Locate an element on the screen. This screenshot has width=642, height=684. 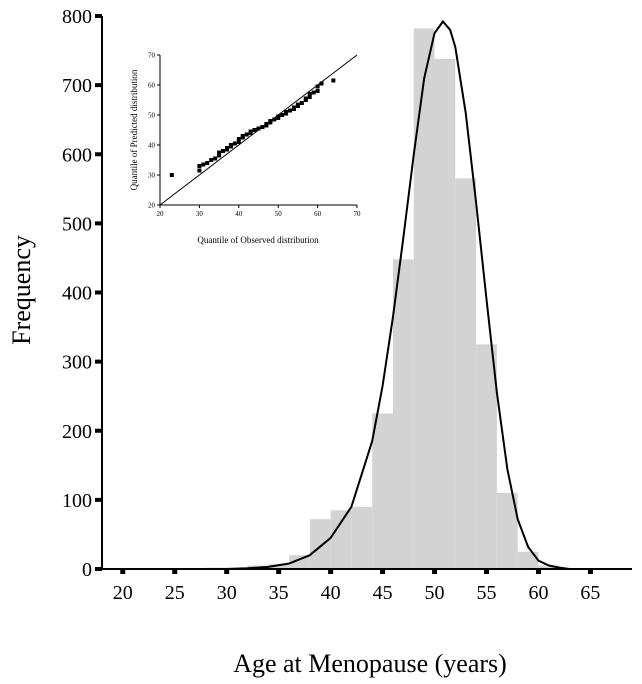
x-tick-label: 30 is located at coordinates (227, 593).